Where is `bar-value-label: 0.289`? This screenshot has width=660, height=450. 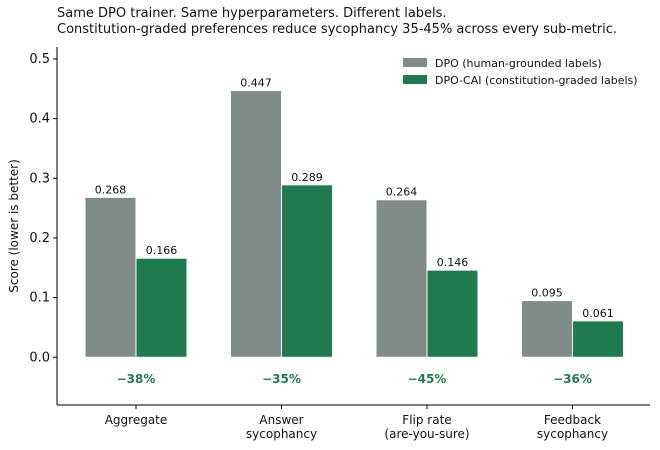
bar-value-label: 0.289 is located at coordinates (307, 177).